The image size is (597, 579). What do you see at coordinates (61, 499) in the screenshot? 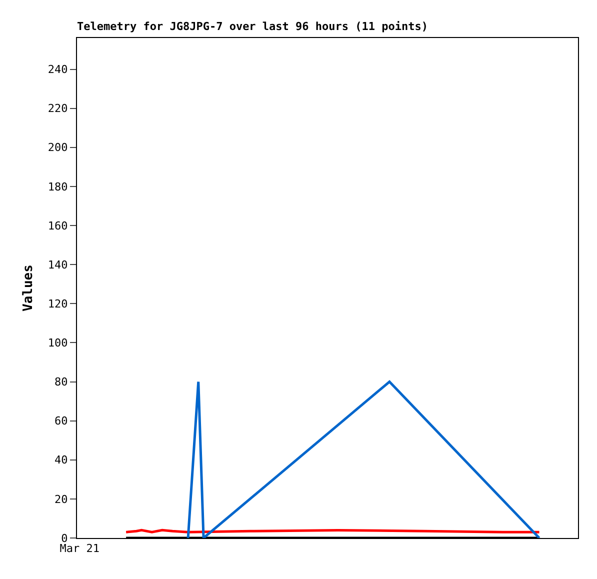
I see `y-tick-label: 20` at bounding box center [61, 499].